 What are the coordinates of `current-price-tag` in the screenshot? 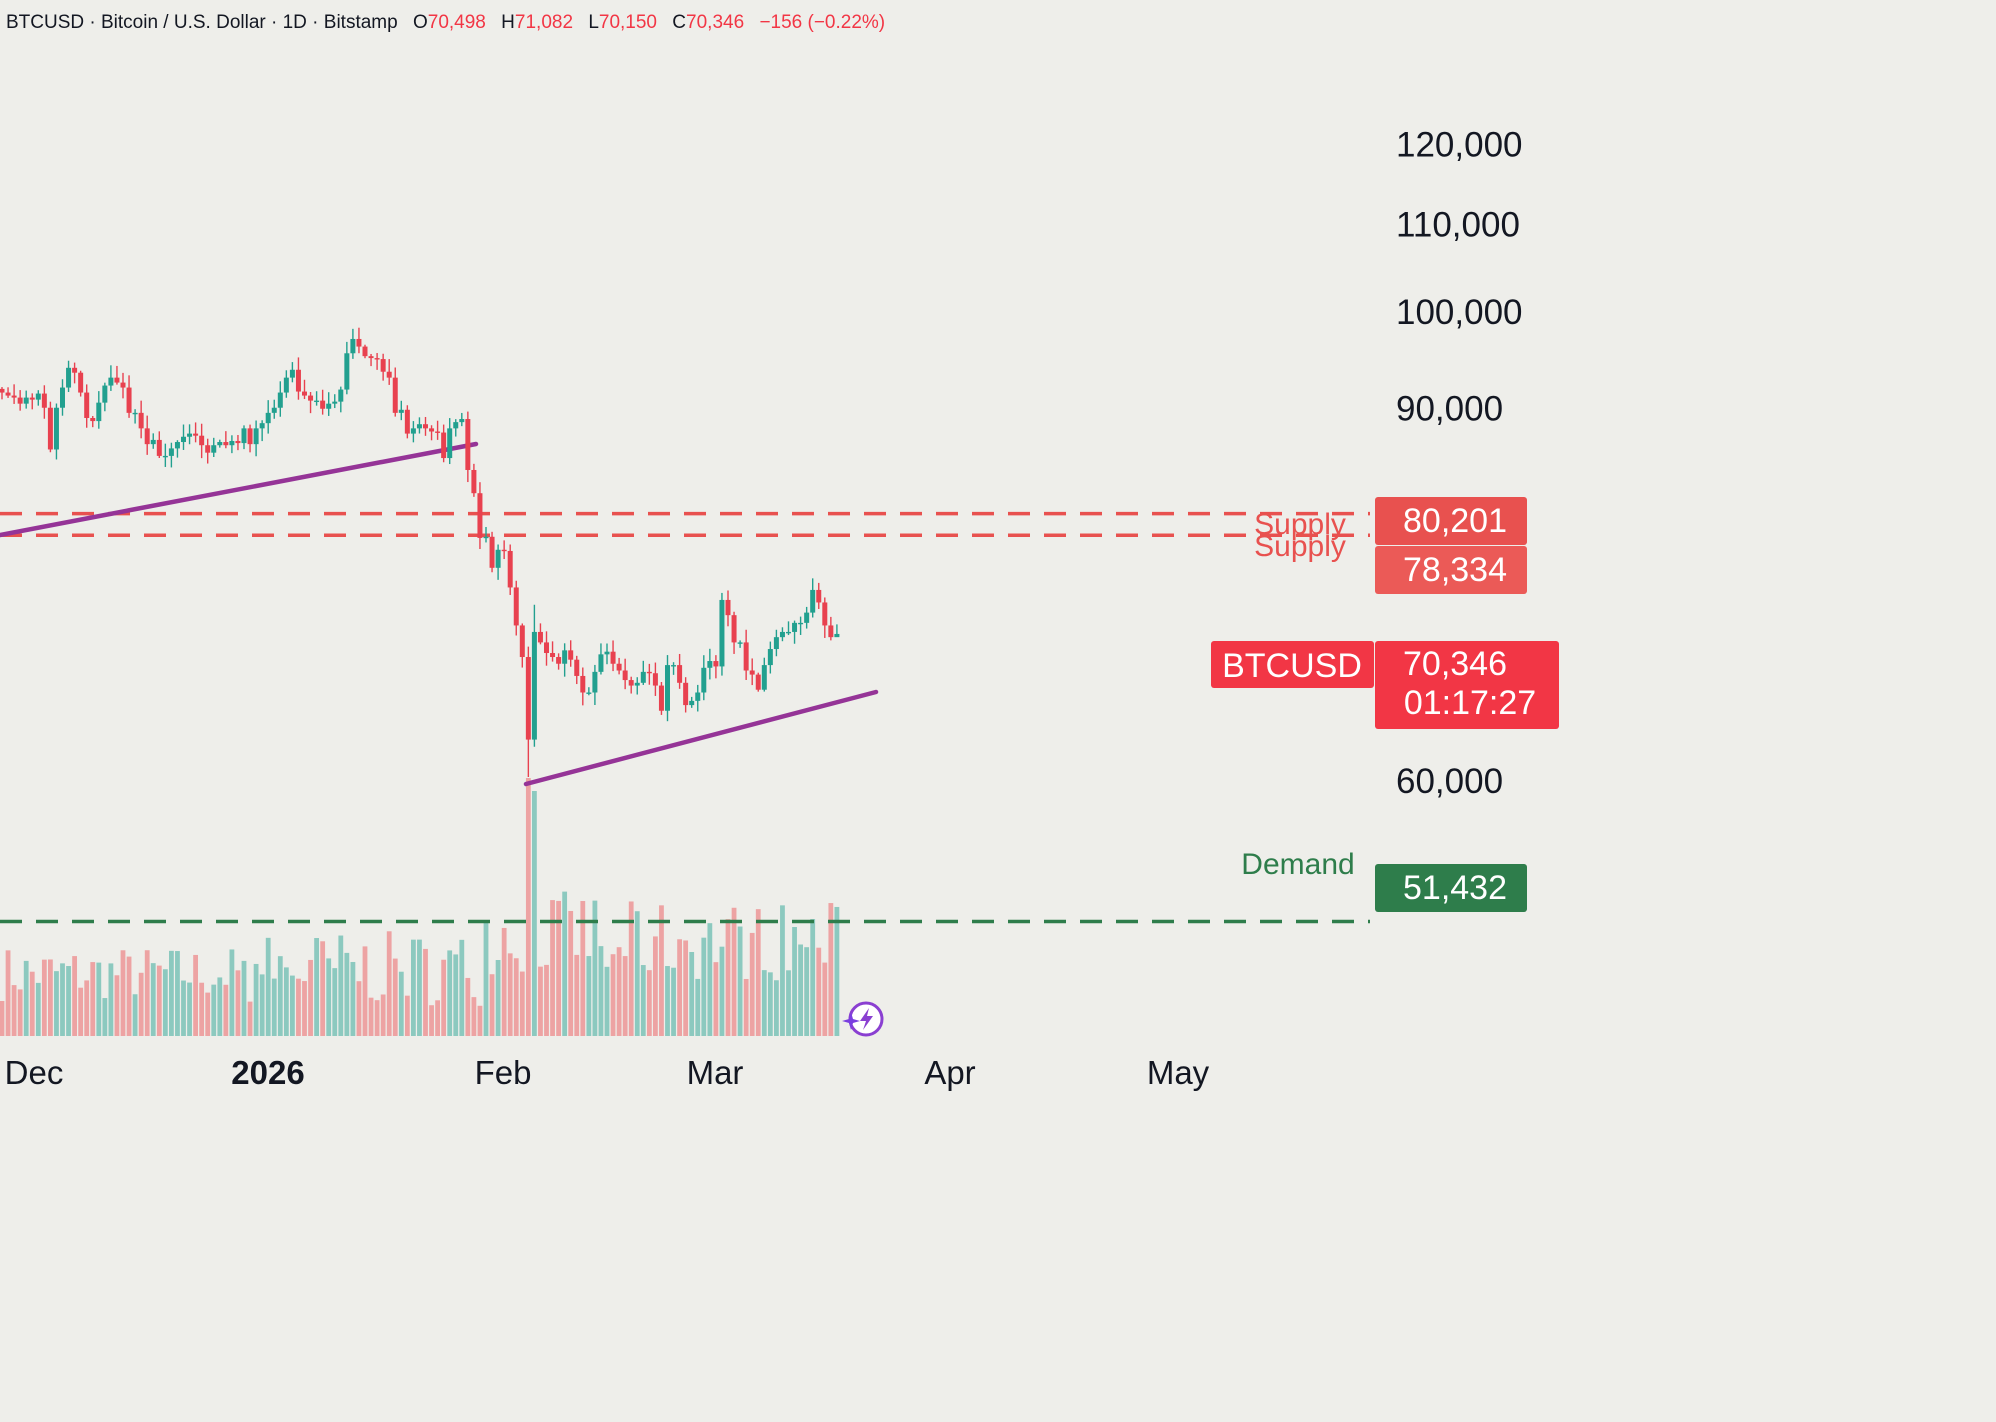 It's located at (1467, 685).